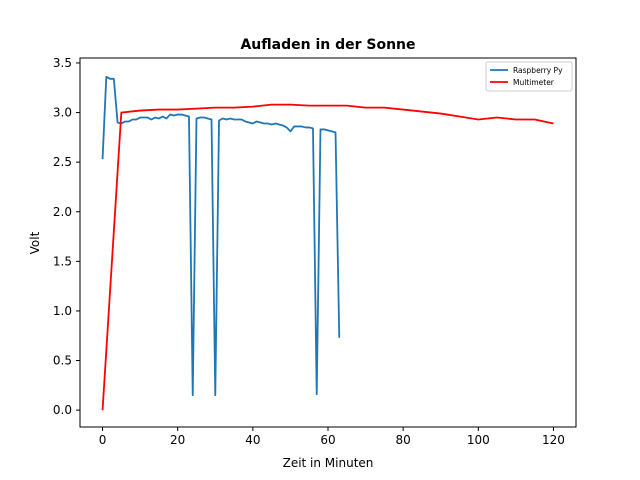  What do you see at coordinates (252, 440) in the screenshot?
I see `x-tick-label: 40` at bounding box center [252, 440].